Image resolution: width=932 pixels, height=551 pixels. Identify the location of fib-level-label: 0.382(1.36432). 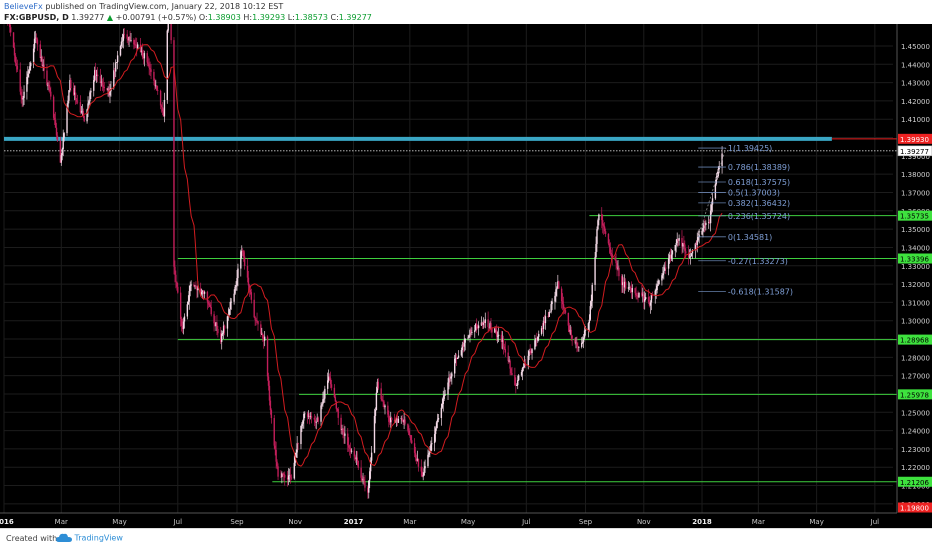
(759, 203).